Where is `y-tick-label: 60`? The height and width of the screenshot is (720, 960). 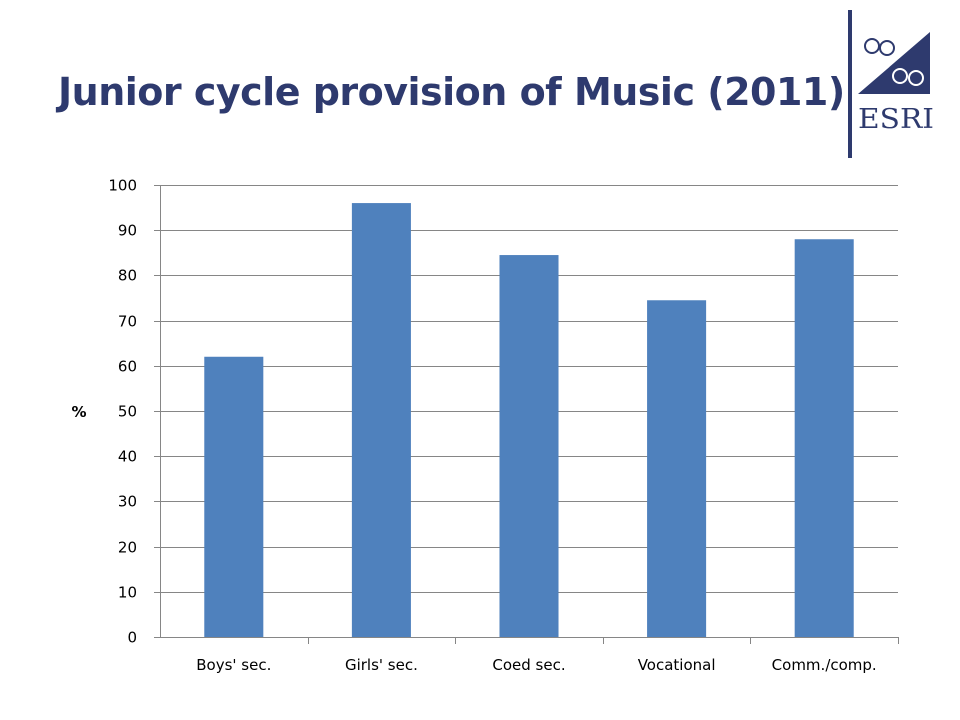
y-tick-label: 60 is located at coordinates (127, 367).